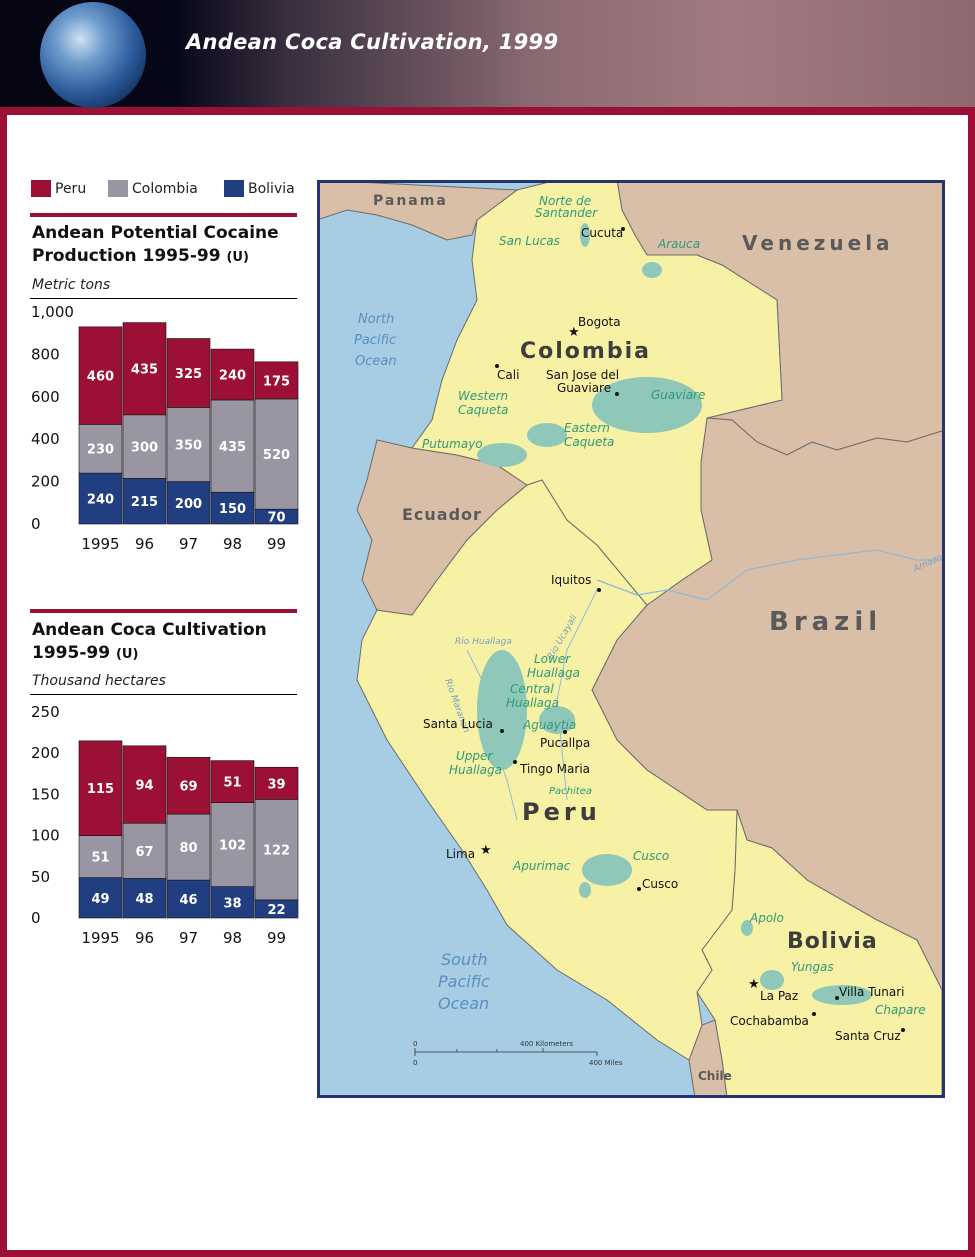  Describe the element at coordinates (766, 918) in the screenshot. I see `map-coca-label: Apolo` at that location.